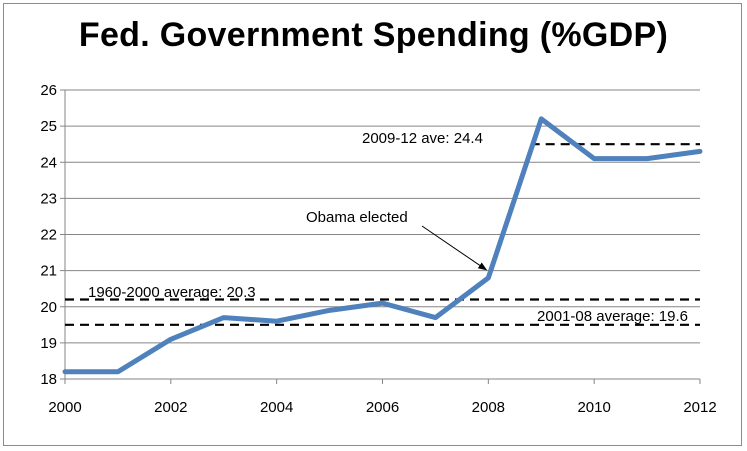 The image size is (747, 451). I want to click on y-tick-label: 21, so click(48, 271).